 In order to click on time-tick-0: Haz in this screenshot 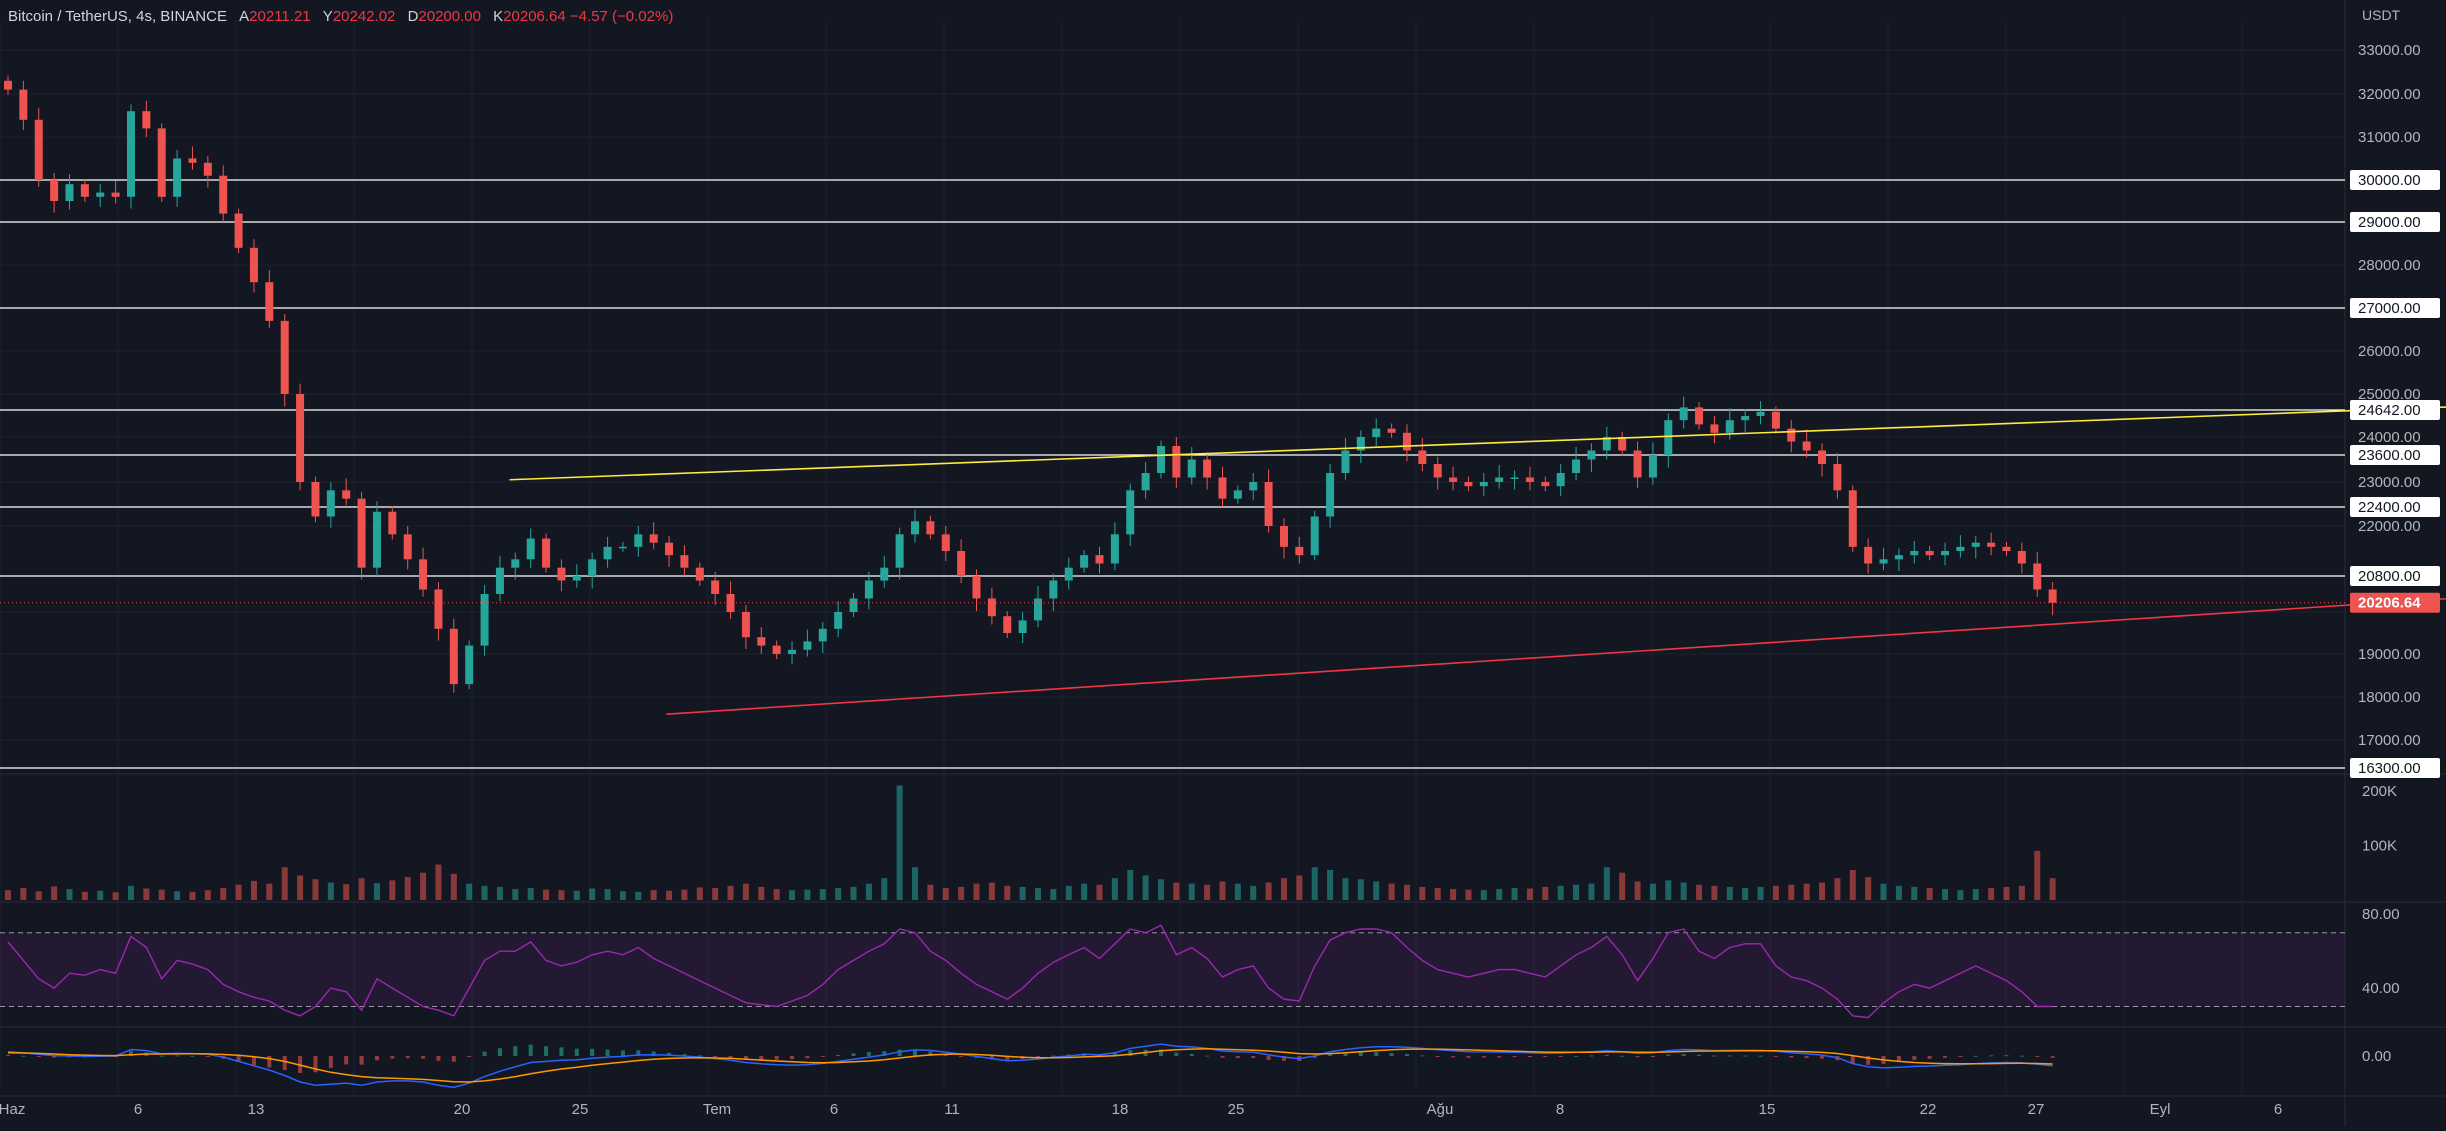, I will do `click(12, 1109)`.